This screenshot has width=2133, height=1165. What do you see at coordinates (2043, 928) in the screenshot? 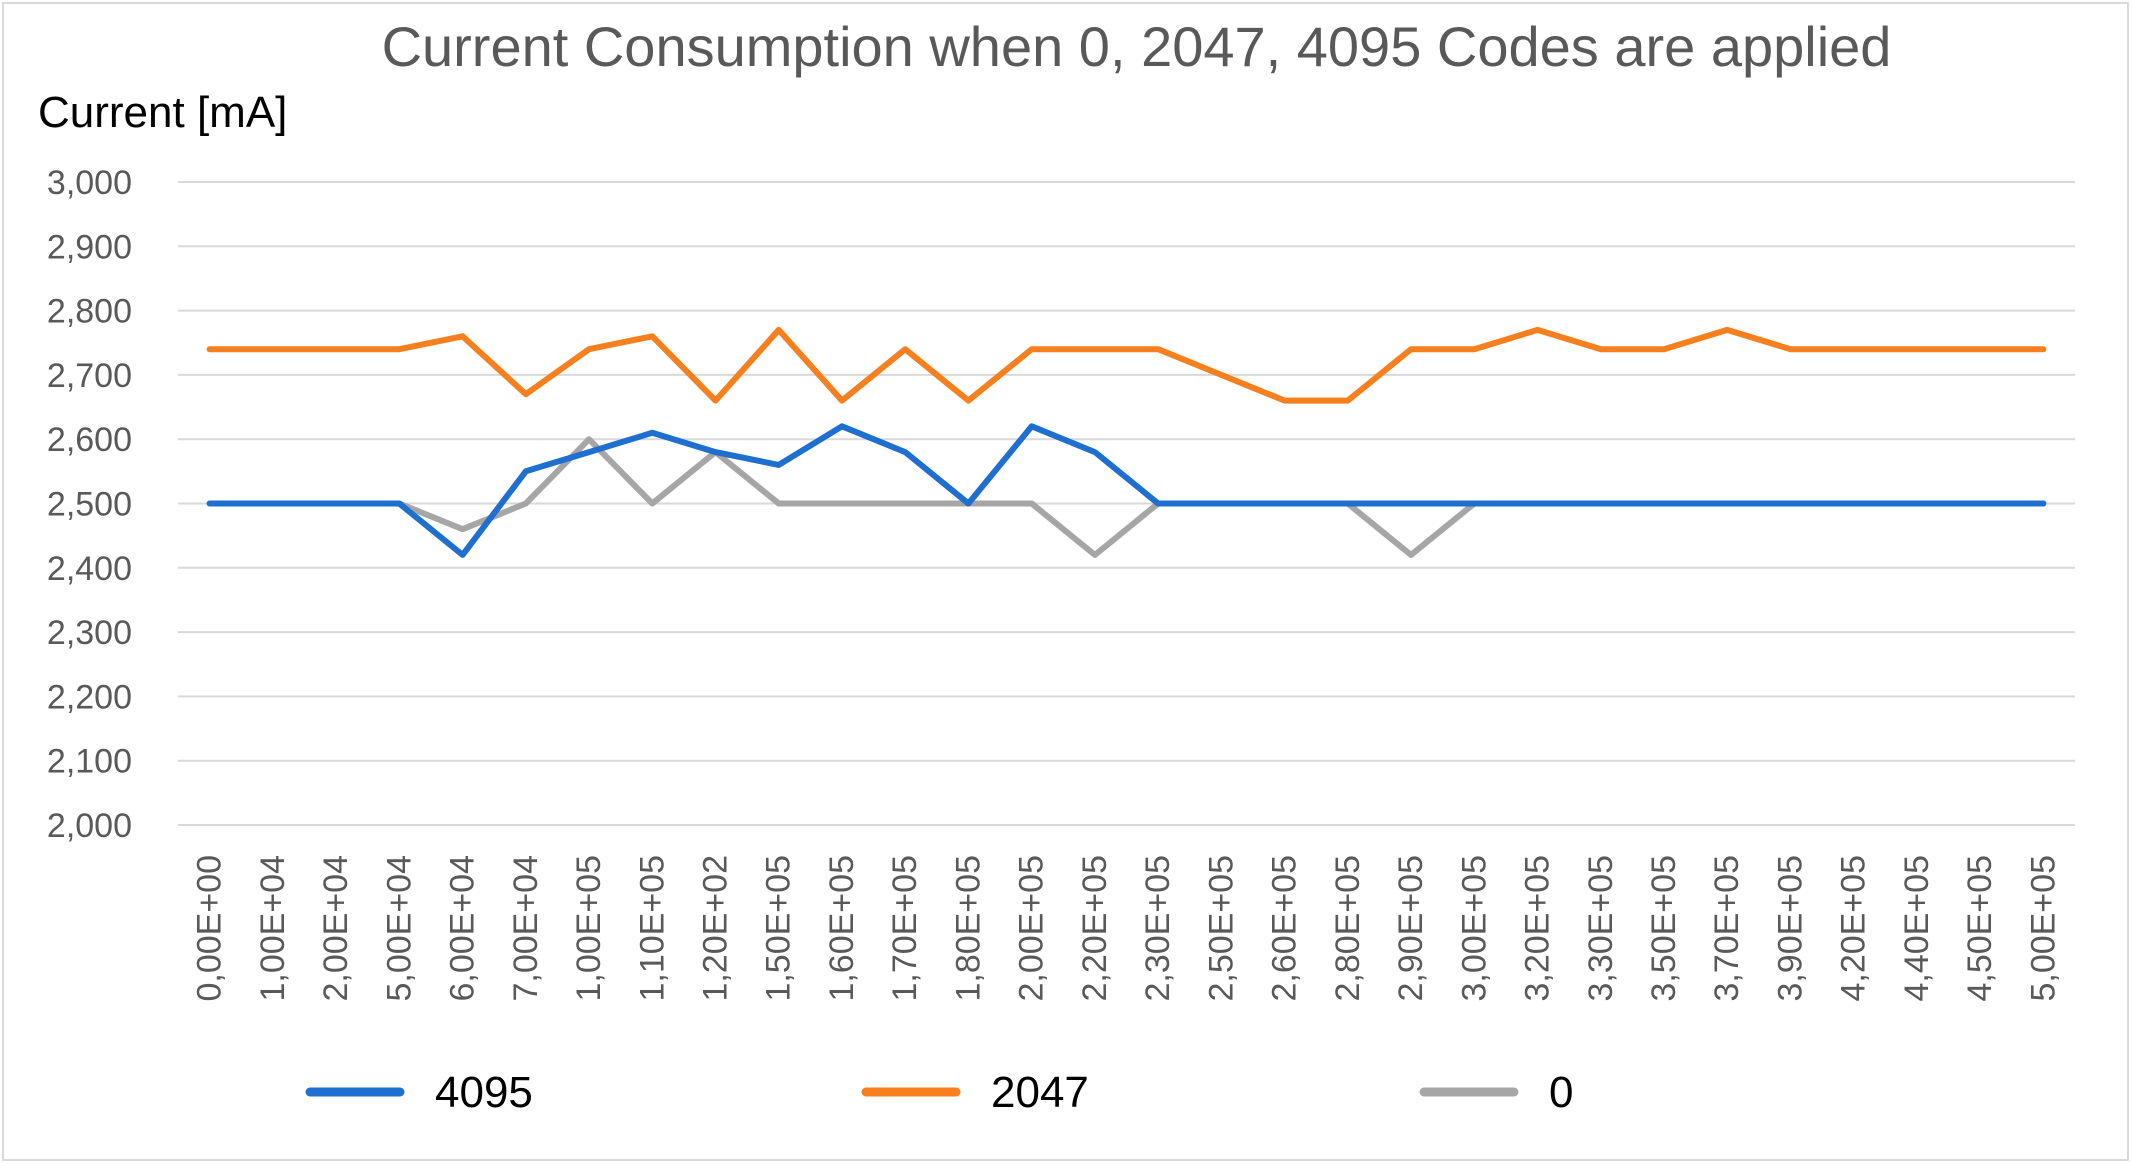
I see `x-tick-label: 5,00E+05` at bounding box center [2043, 928].